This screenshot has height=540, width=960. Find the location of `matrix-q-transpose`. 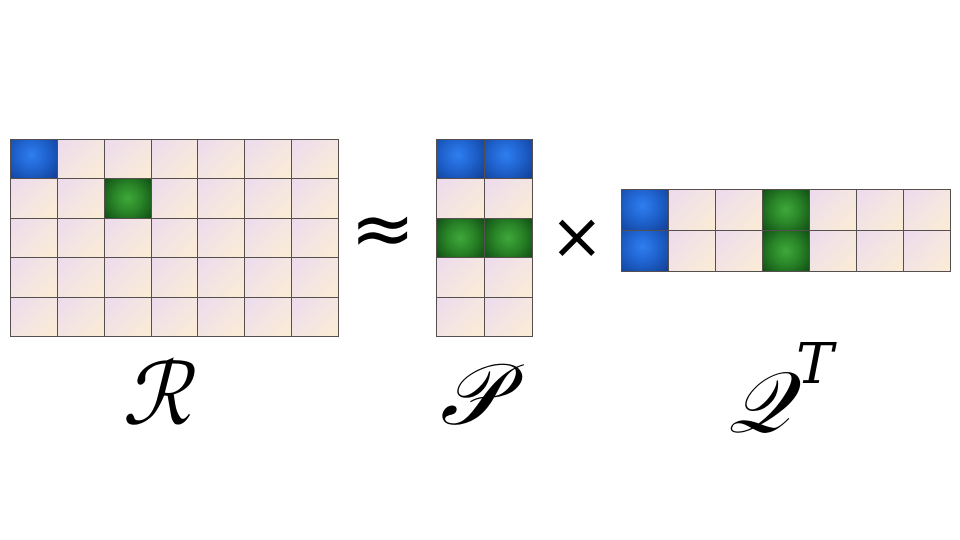

matrix-q-transpose is located at coordinates (786, 230).